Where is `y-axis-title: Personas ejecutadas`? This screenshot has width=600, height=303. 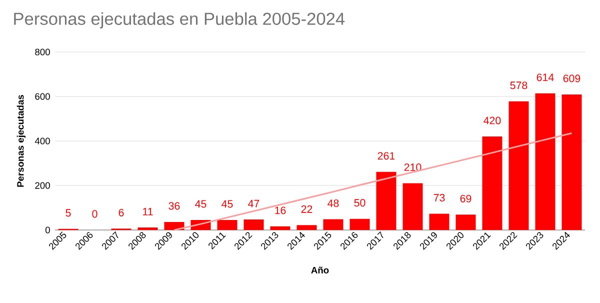 y-axis-title: Personas ejecutadas is located at coordinates (21, 140).